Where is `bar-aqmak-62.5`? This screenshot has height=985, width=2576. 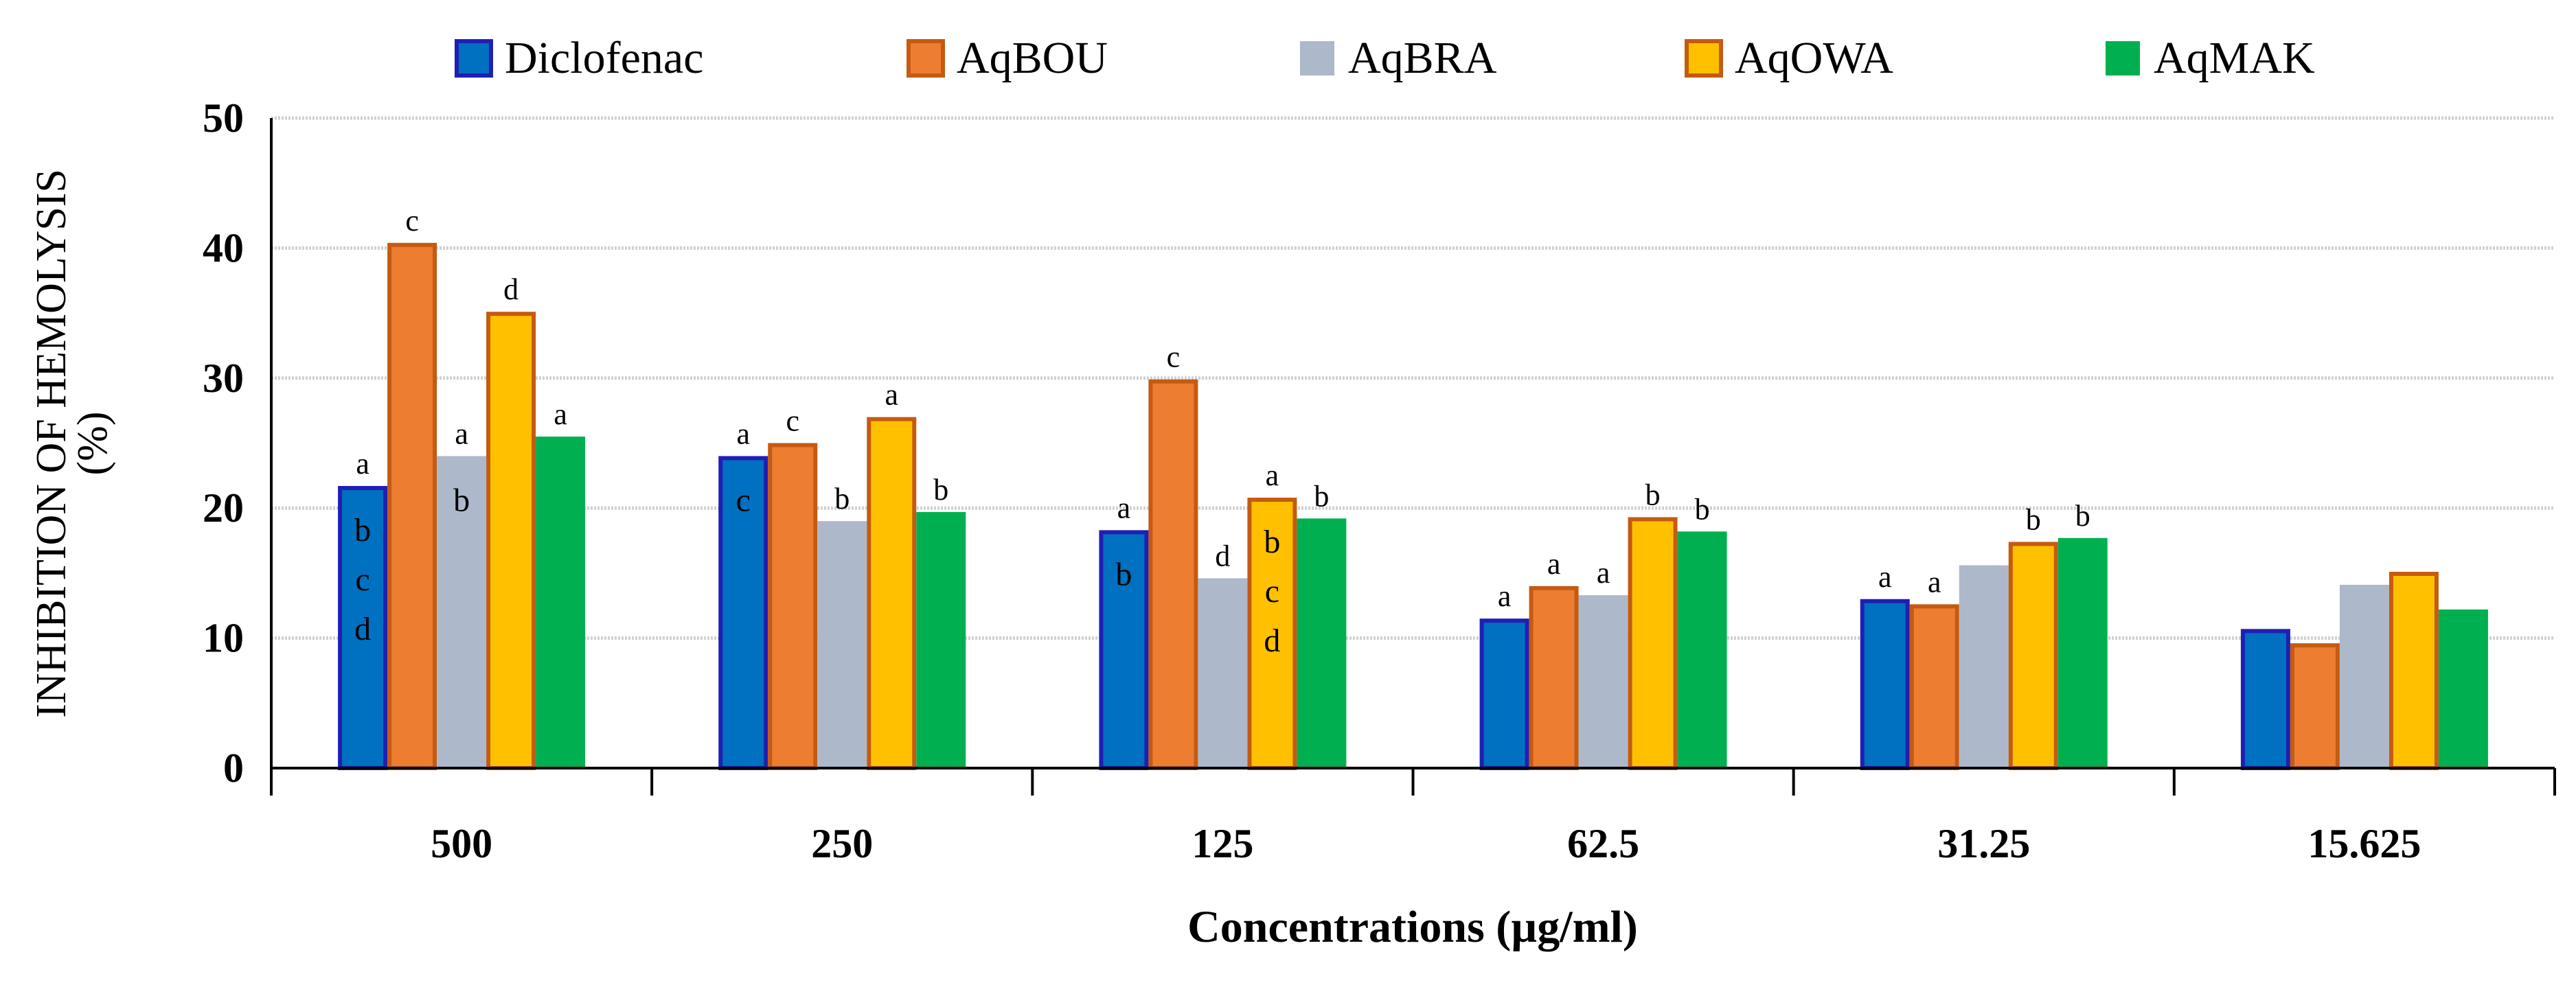 bar-aqmak-62.5 is located at coordinates (1702, 650).